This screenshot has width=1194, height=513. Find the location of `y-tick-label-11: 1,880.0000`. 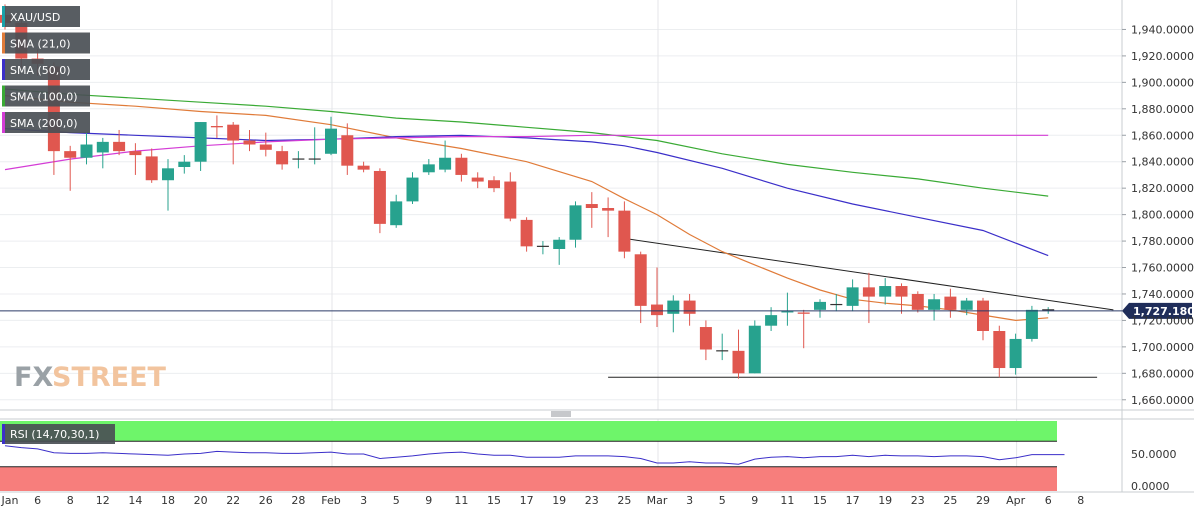

y-tick-label-11: 1,880.0000 is located at coordinates (1162, 109).